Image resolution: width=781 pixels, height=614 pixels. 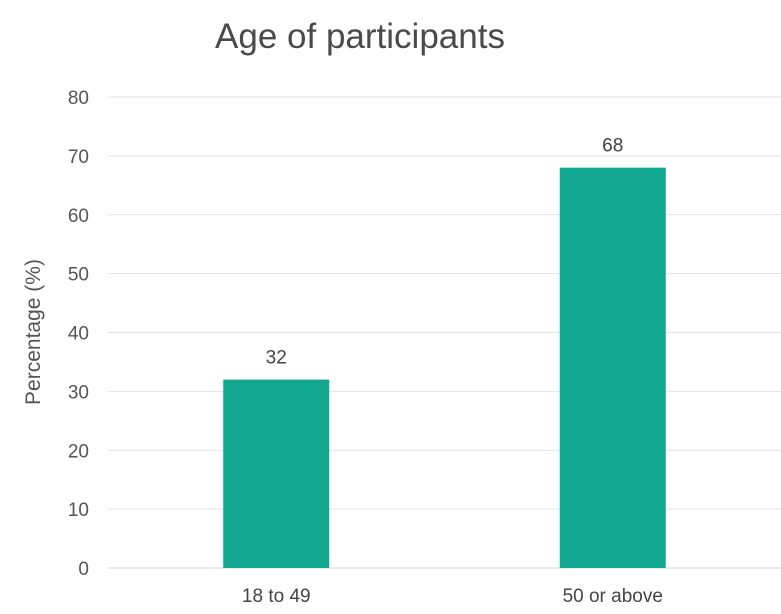 What do you see at coordinates (78, 98) in the screenshot?
I see `y-tick-label: 80` at bounding box center [78, 98].